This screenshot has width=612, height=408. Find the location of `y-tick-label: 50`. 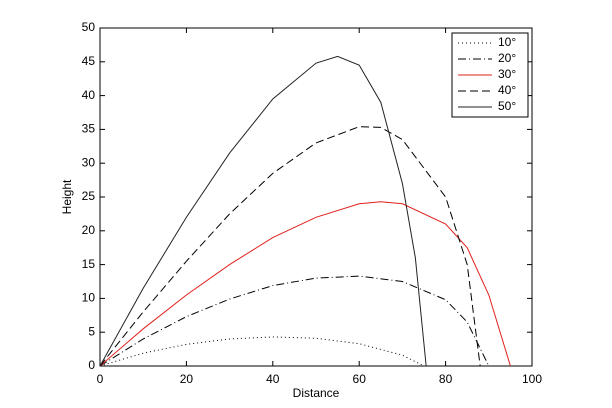

y-tick-label: 50 is located at coordinates (89, 27).